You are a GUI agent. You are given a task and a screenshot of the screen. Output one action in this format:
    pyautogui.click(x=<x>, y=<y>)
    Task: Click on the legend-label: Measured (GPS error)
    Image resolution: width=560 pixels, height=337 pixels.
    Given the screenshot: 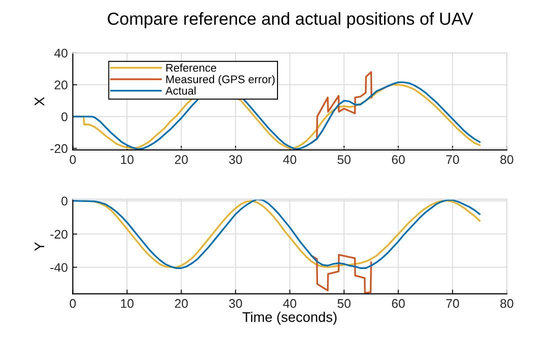 What is the action you would take?
    pyautogui.click(x=220, y=80)
    